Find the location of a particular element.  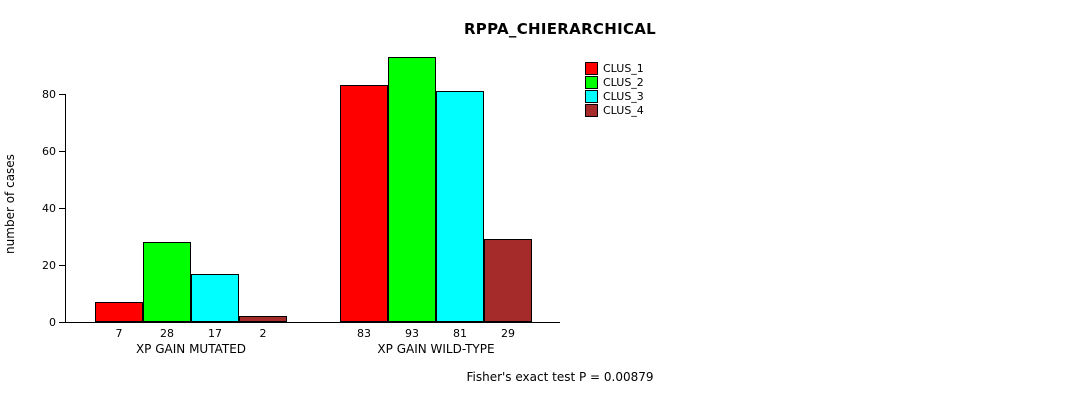

annotation-text: Fisher's exact test P = 0.00879 is located at coordinates (560, 377).